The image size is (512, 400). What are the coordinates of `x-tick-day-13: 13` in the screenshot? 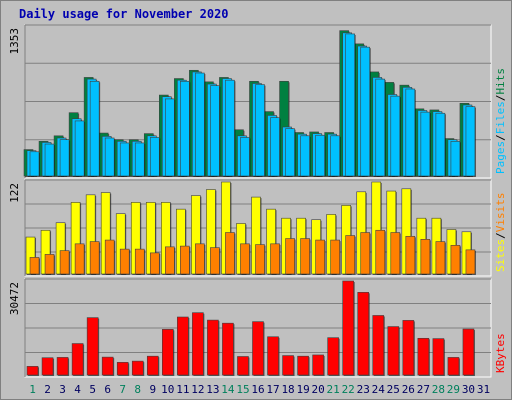 It's located at (212, 389).